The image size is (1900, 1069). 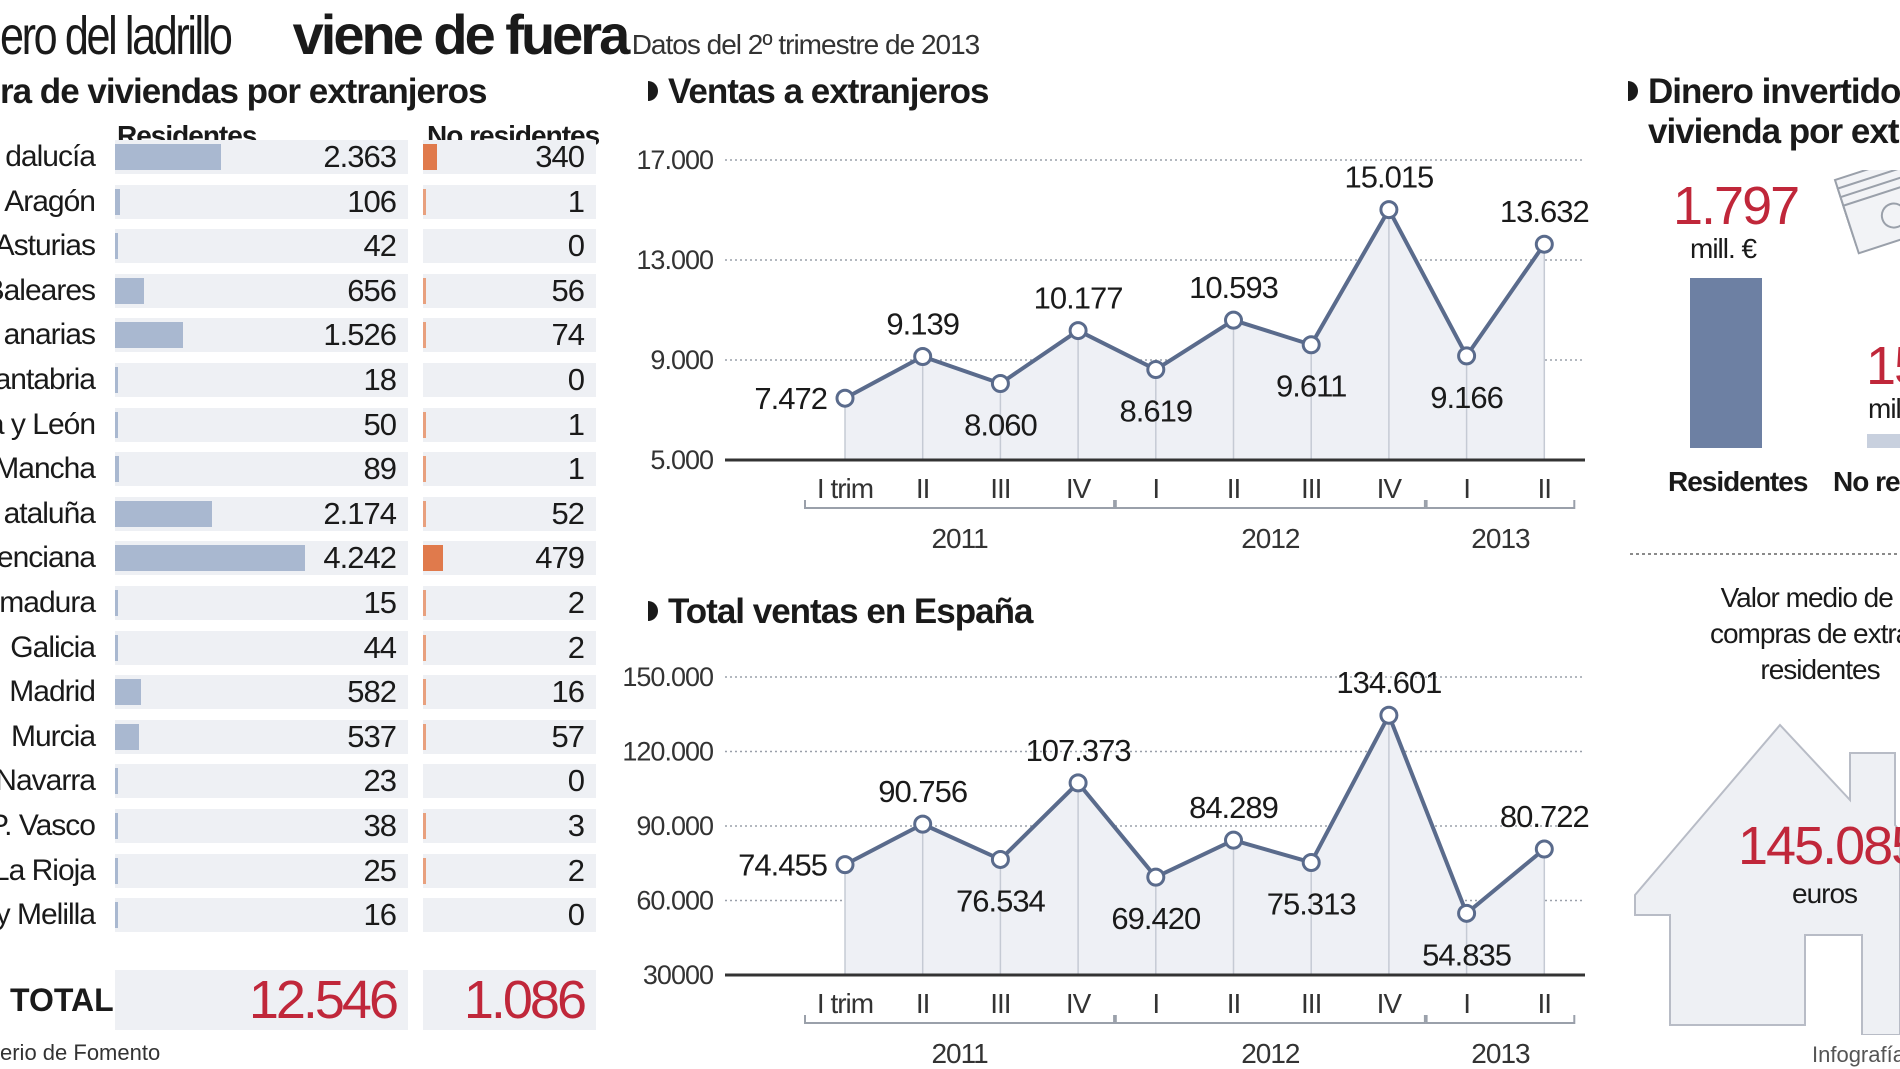 What do you see at coordinates (380, 647) in the screenshot?
I see `residentes-value: 44` at bounding box center [380, 647].